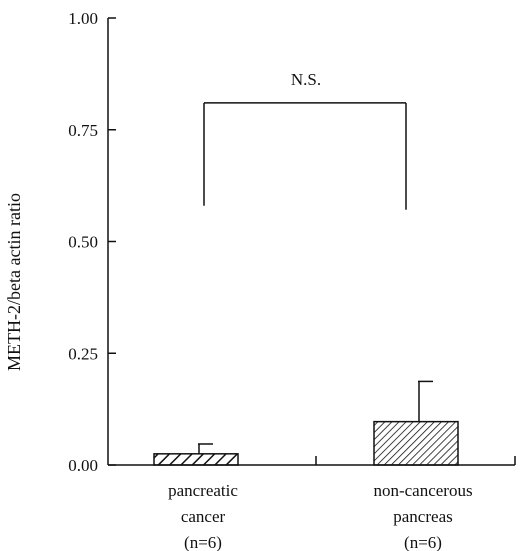 The width and height of the screenshot is (520, 551). Describe the element at coordinates (422, 516) in the screenshot. I see `category-label-line2: pancreas` at that location.